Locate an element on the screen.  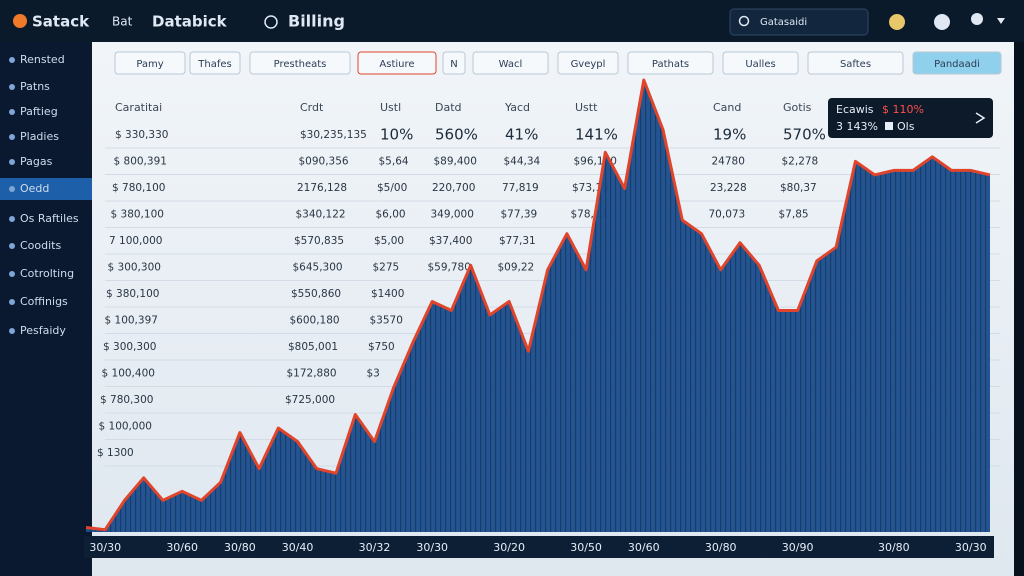
table-cell: 77,819 is located at coordinates (520, 188).